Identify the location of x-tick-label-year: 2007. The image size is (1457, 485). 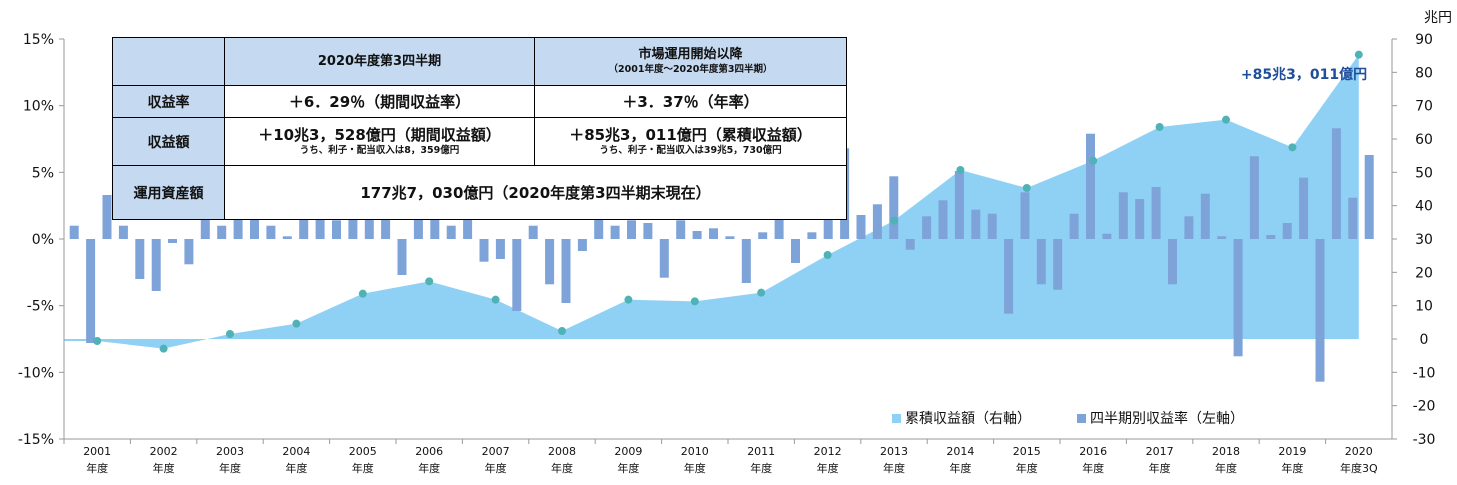
(496, 451).